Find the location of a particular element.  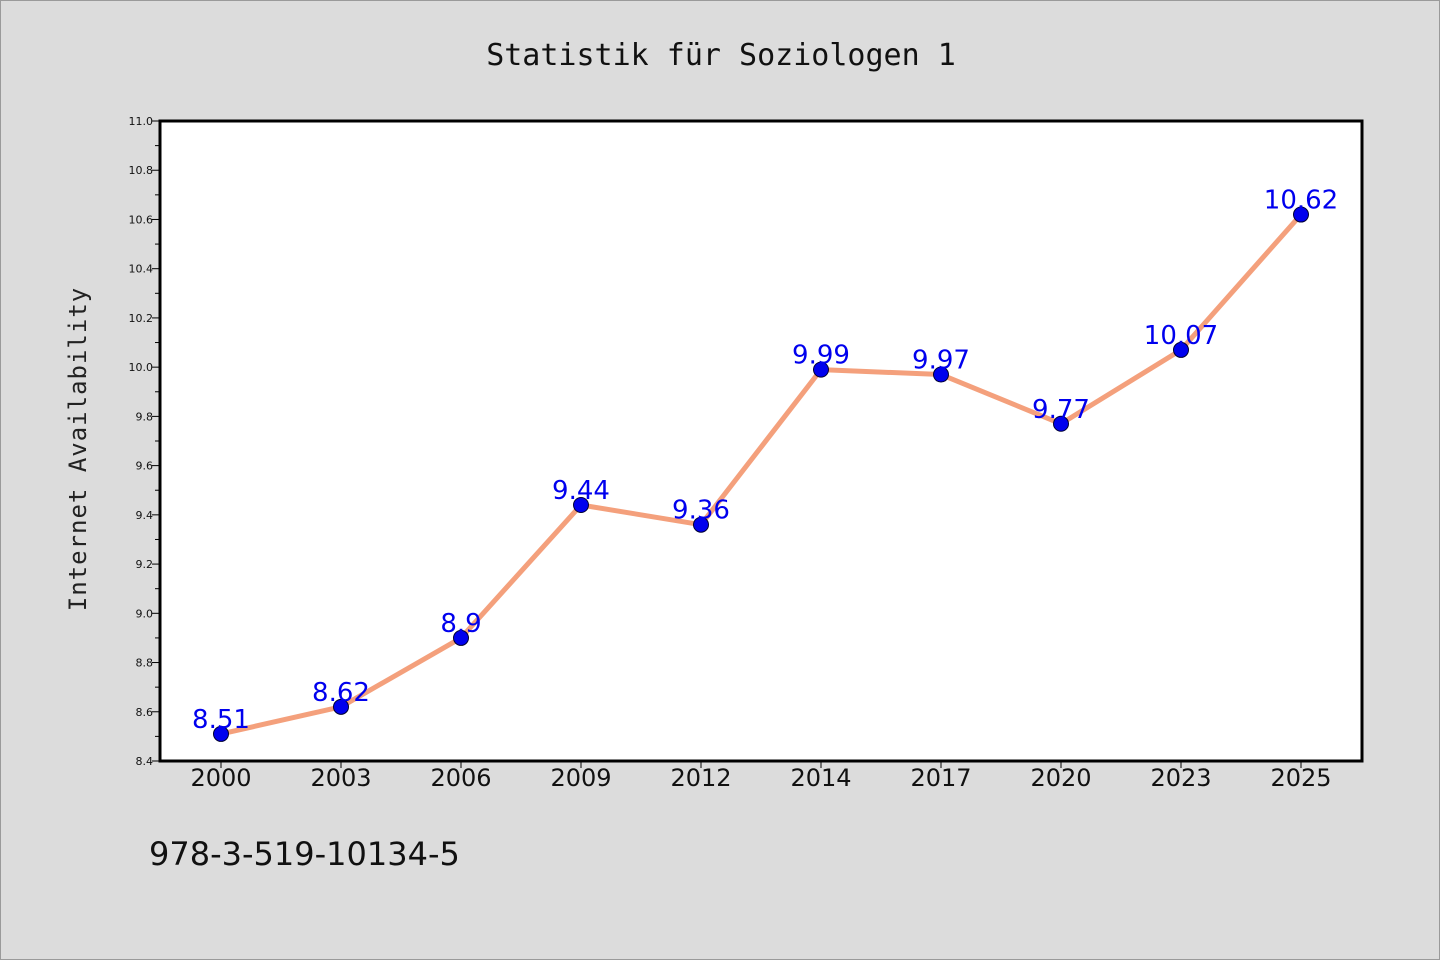

data-label: 9.97 is located at coordinates (941, 361).